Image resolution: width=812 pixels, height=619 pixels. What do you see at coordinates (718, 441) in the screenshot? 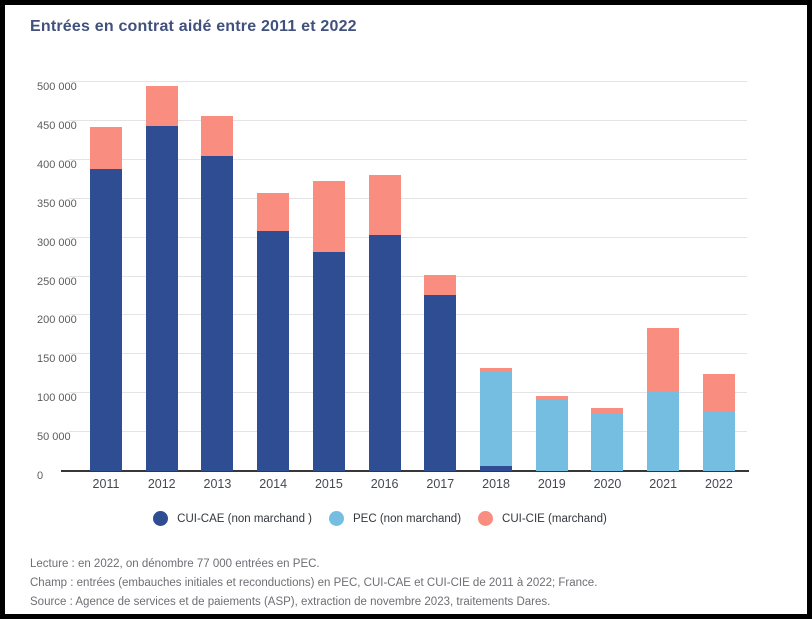
I see `bar-segment-2022-pec` at bounding box center [718, 441].